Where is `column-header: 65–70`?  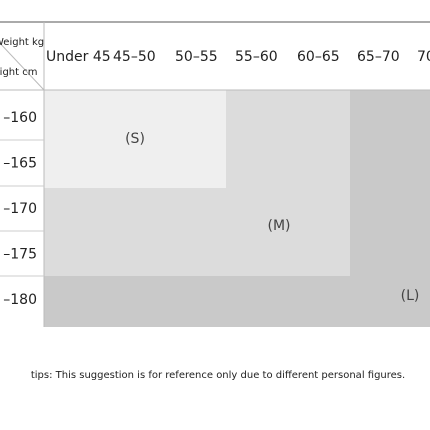
column-header: 65–70 is located at coordinates (378, 57).